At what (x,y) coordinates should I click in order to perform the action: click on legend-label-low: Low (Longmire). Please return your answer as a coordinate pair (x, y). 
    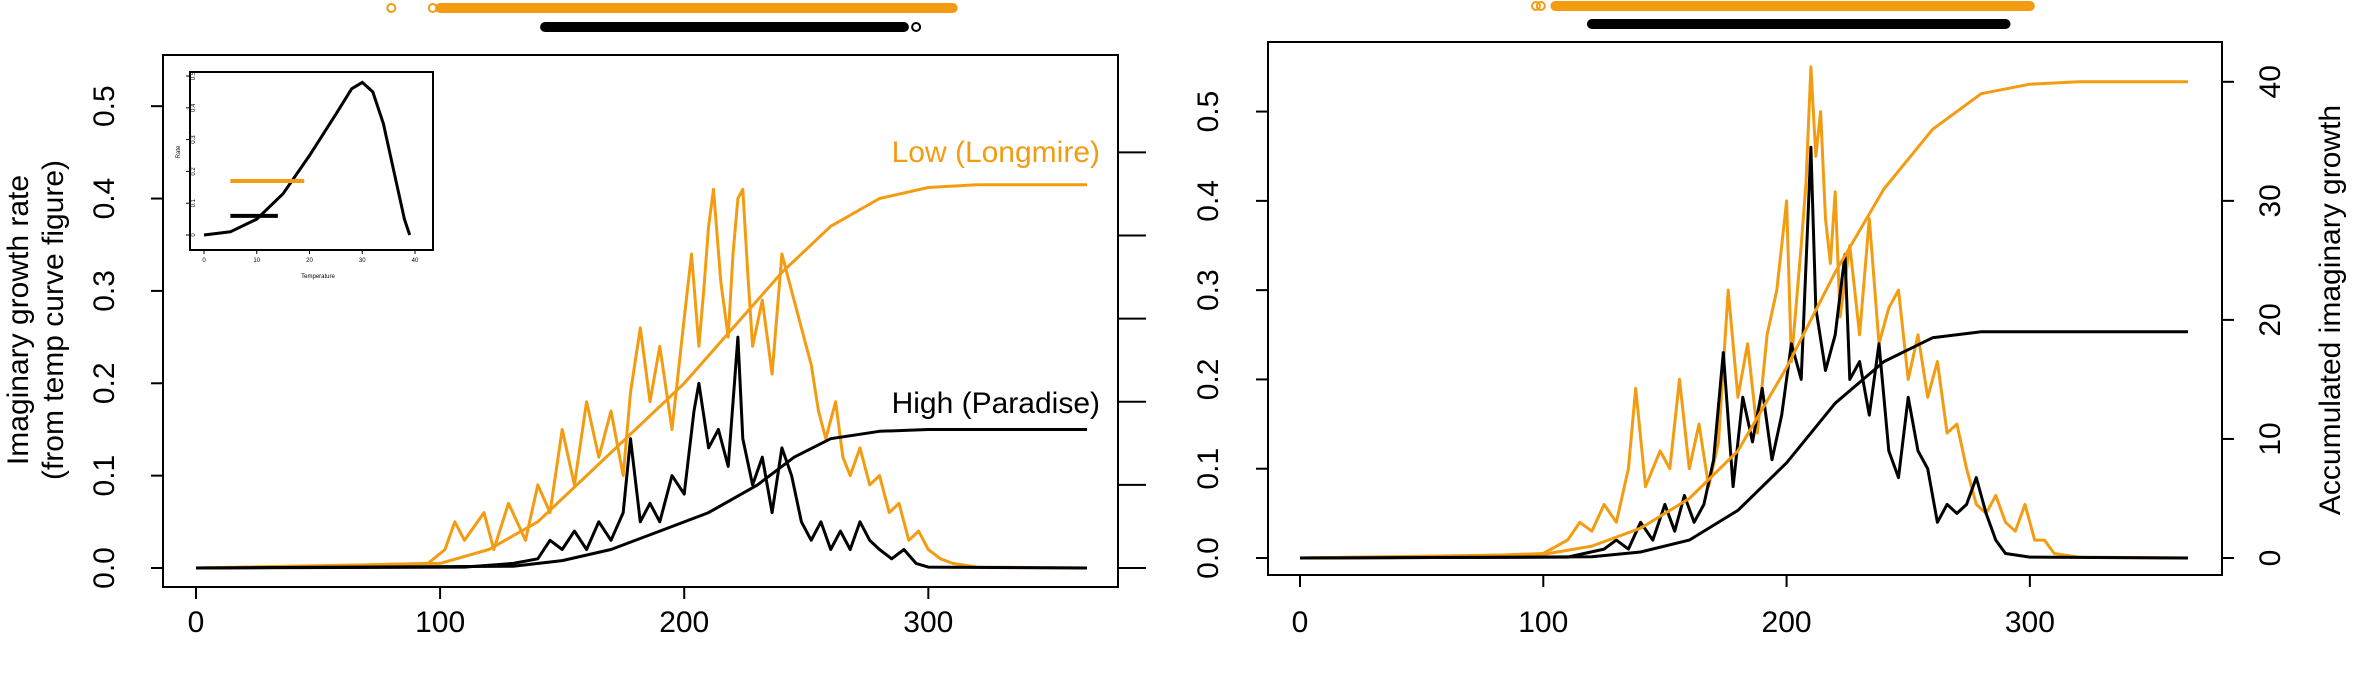
    Looking at the image, I should click on (996, 152).